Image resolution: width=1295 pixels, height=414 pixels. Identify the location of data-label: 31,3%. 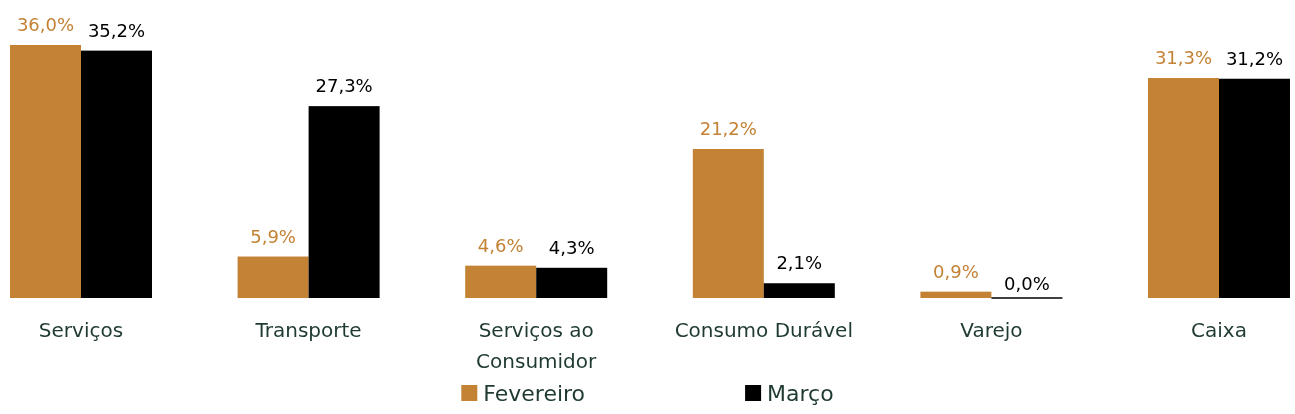
(1183, 58).